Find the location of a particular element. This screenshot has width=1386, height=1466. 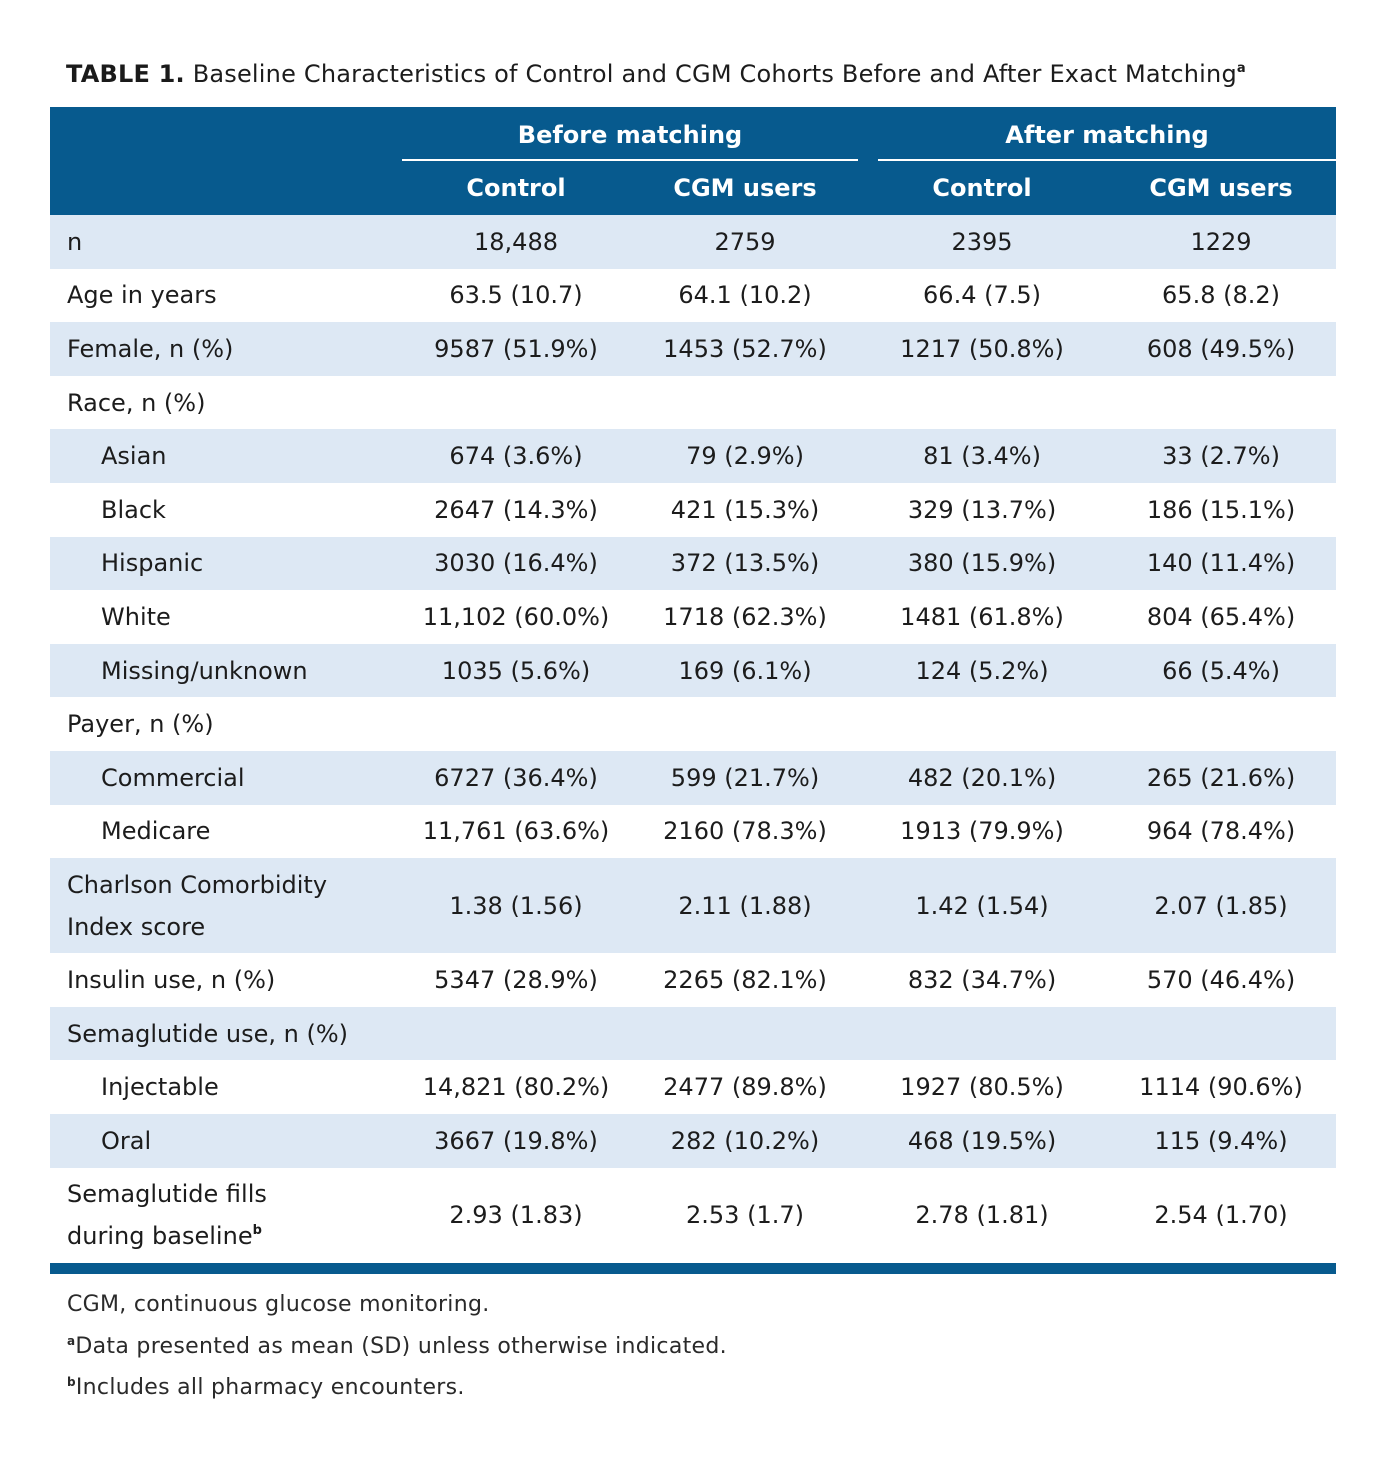

cell-value: 186 (15.1%) is located at coordinates (1221, 509).